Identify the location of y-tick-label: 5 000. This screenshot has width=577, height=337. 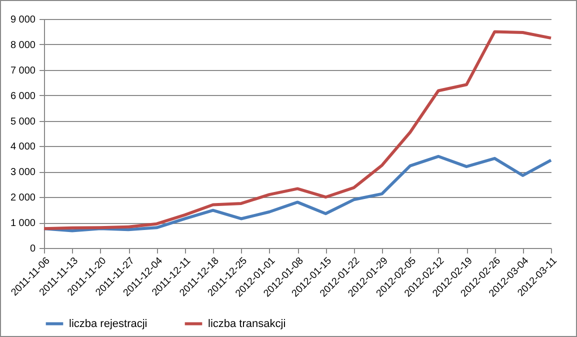
(23, 122).